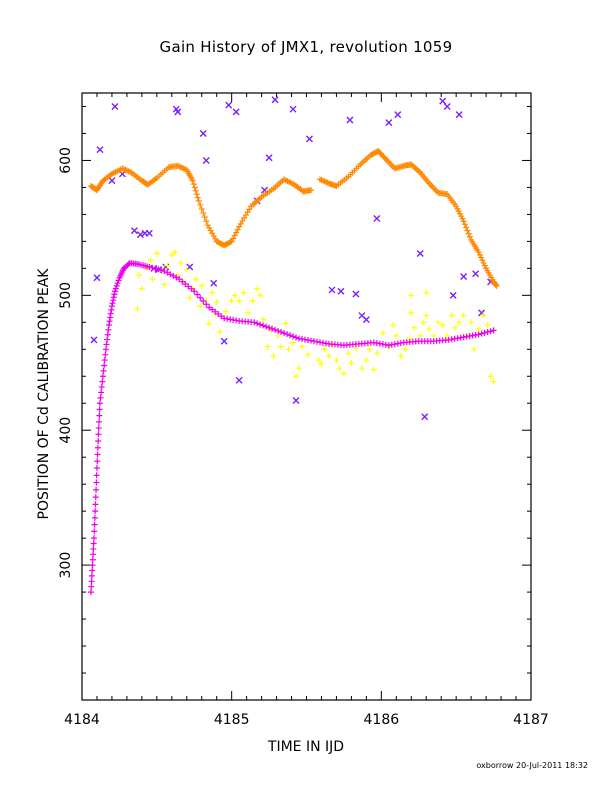 The image size is (612, 792). I want to click on x-axis-label: TIME IN IJD, so click(306, 747).